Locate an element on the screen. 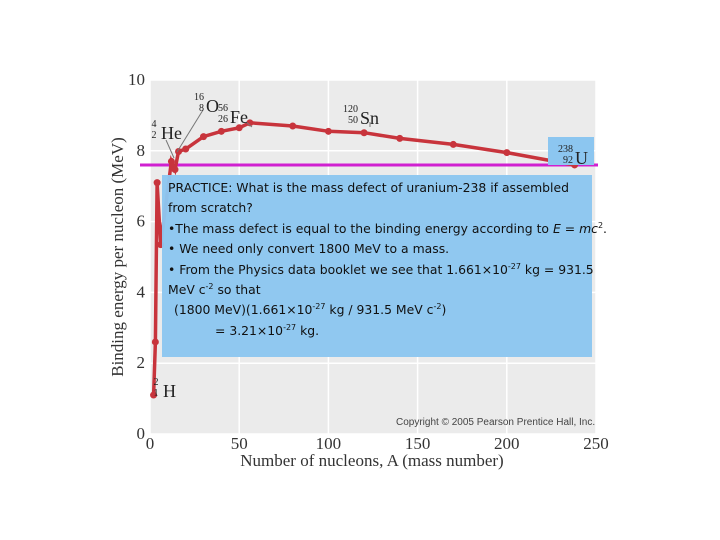  x-tick-label: 0 is located at coordinates (150, 443).